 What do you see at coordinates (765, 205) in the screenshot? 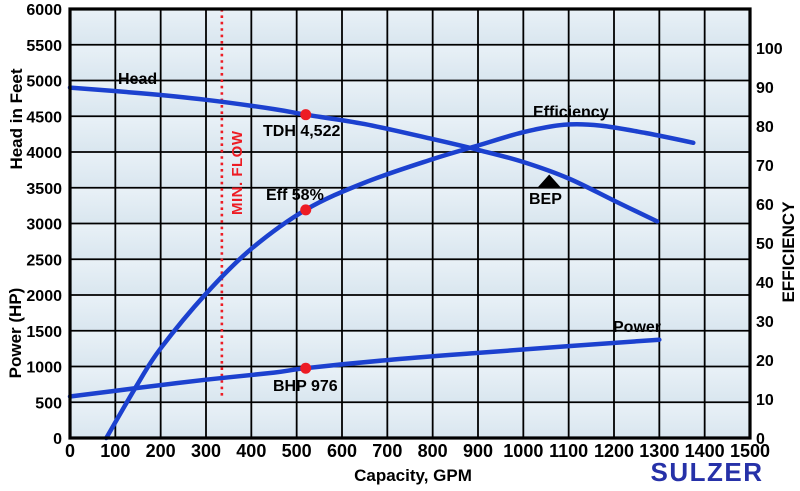
I see `right-axis-tick-label: 60` at bounding box center [765, 205].